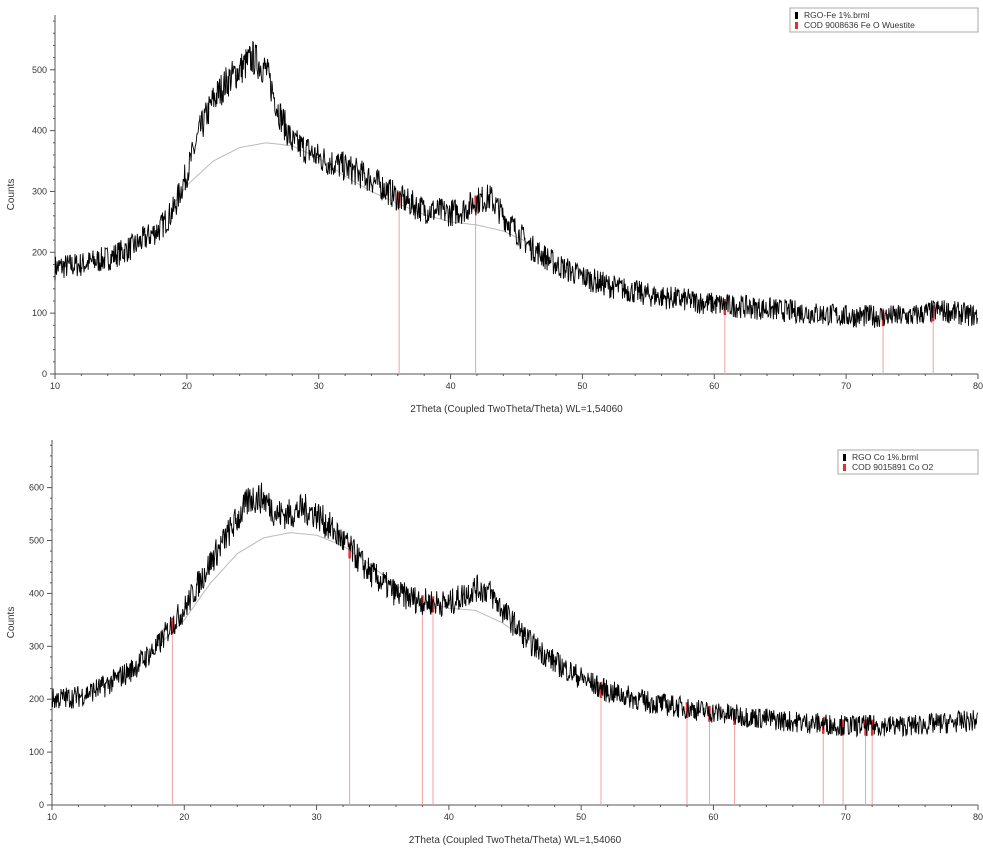 Image resolution: width=983 pixels, height=854 pixels. I want to click on legend-label-reference: COD 9008636 Fe O Wuestite, so click(859, 25).